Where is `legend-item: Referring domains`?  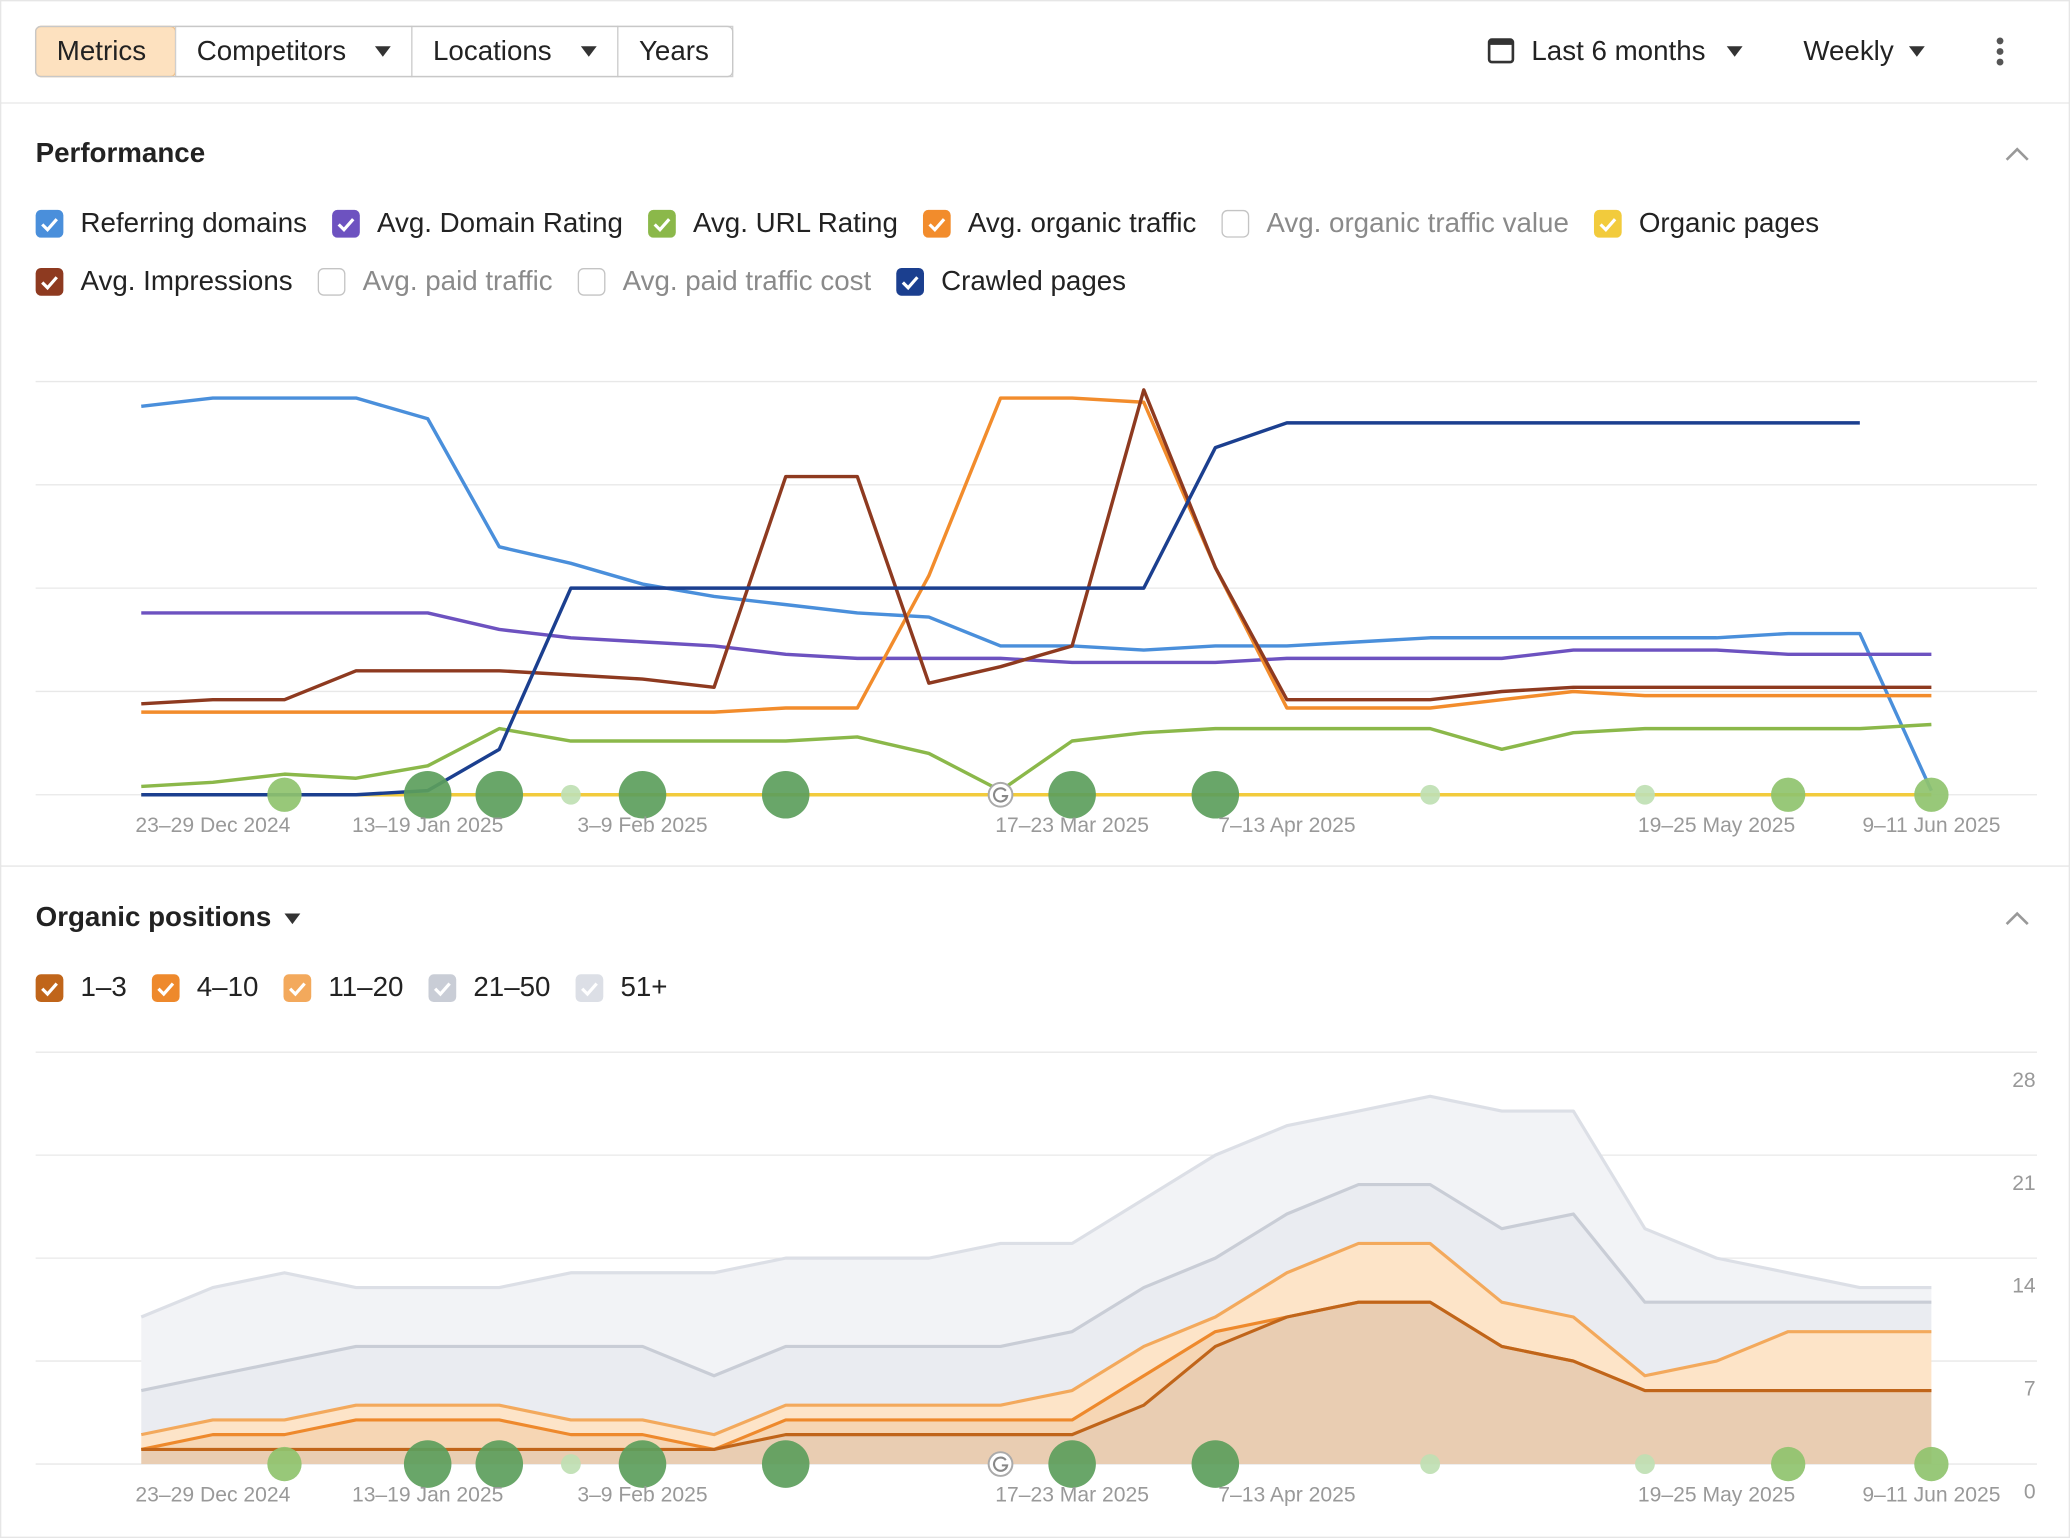 legend-item: Referring domains is located at coordinates (171, 222).